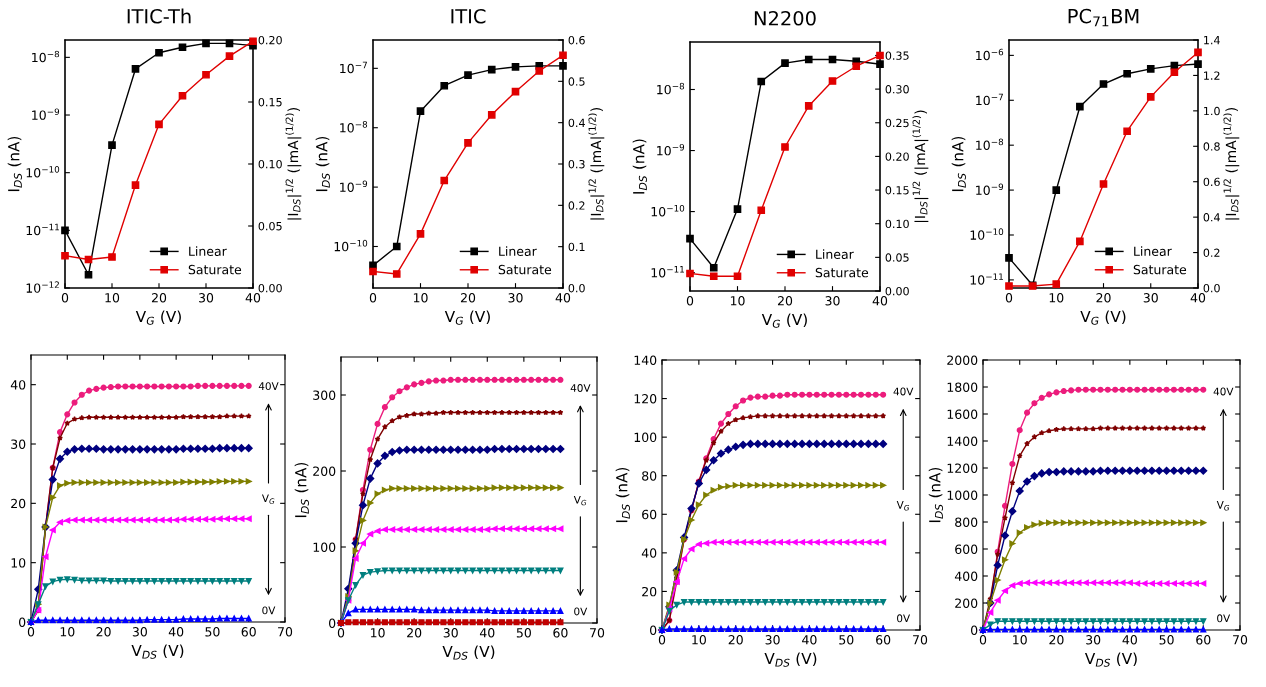  Describe the element at coordinates (962, 468) in the screenshot. I see `y-tick-label: 1200` at that location.